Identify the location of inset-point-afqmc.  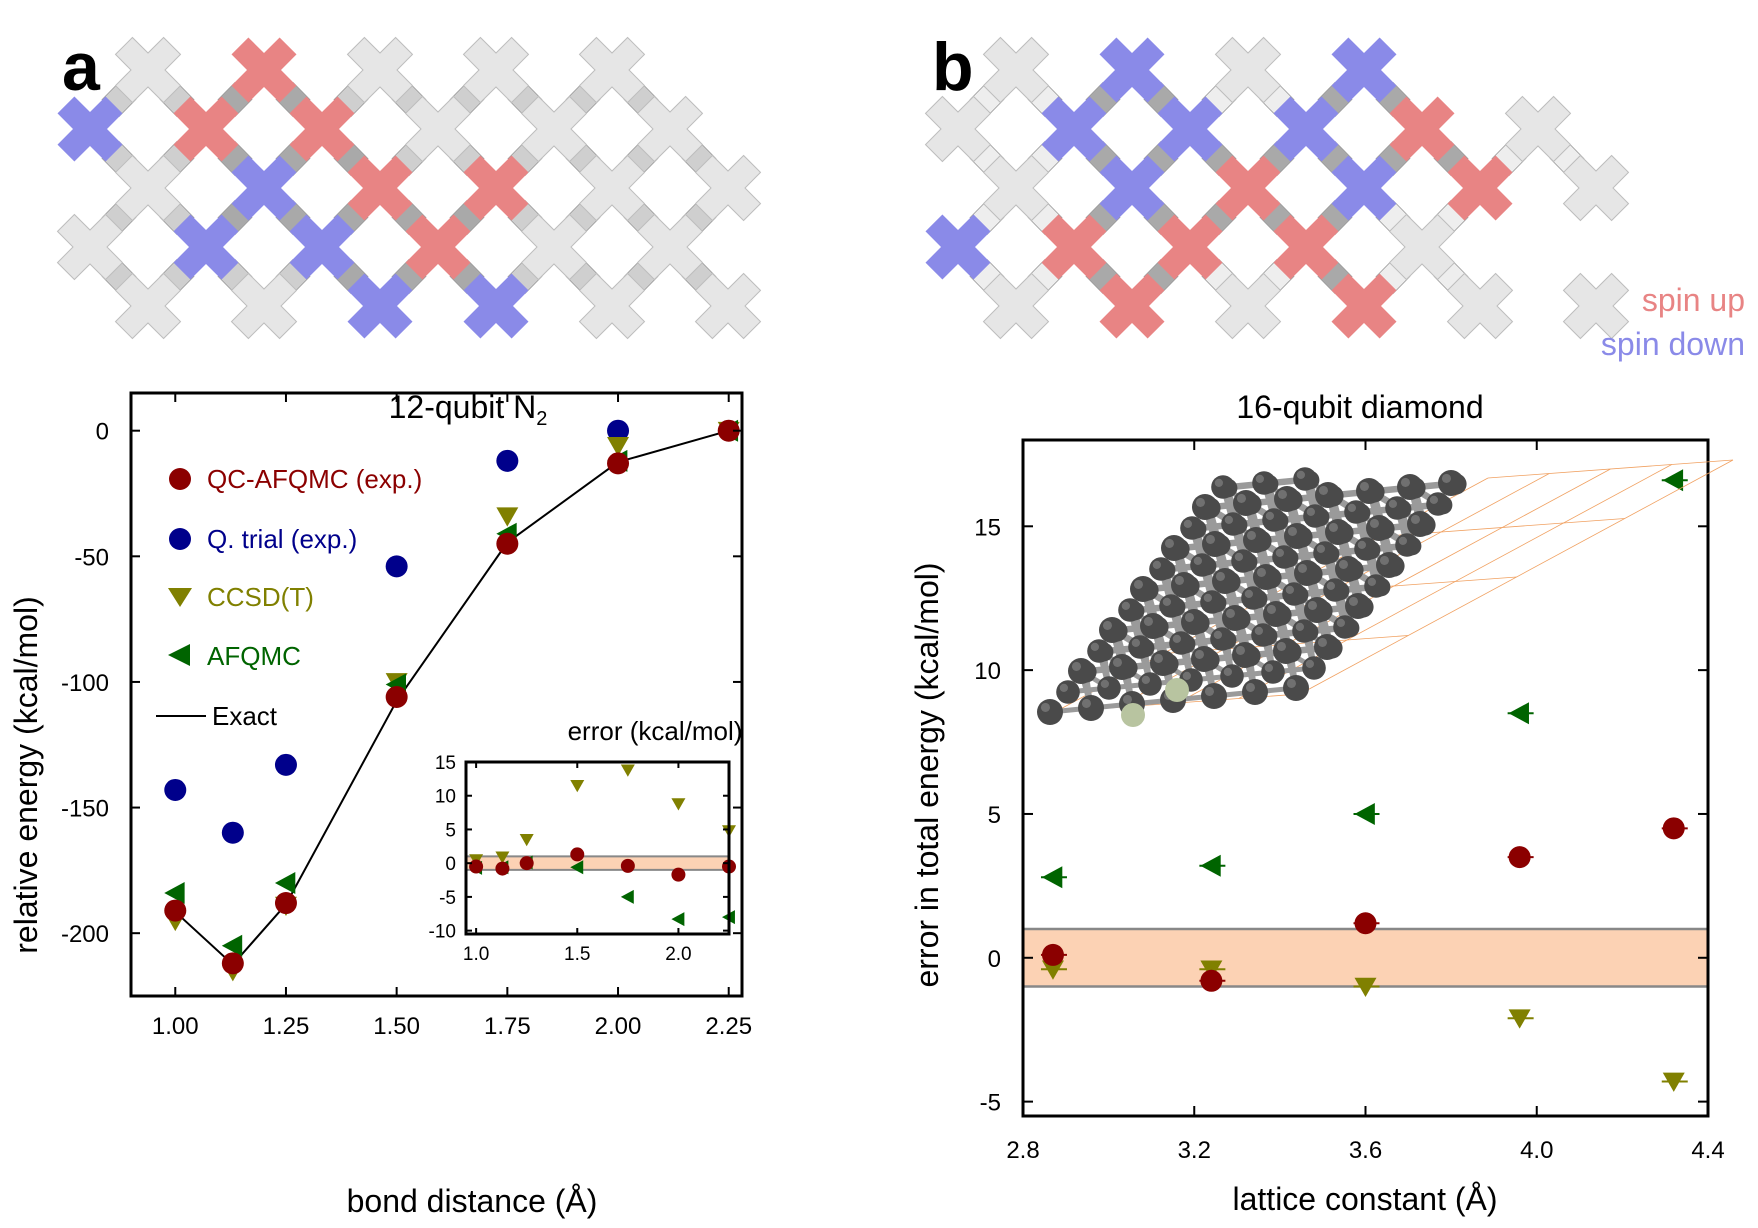
(577, 867).